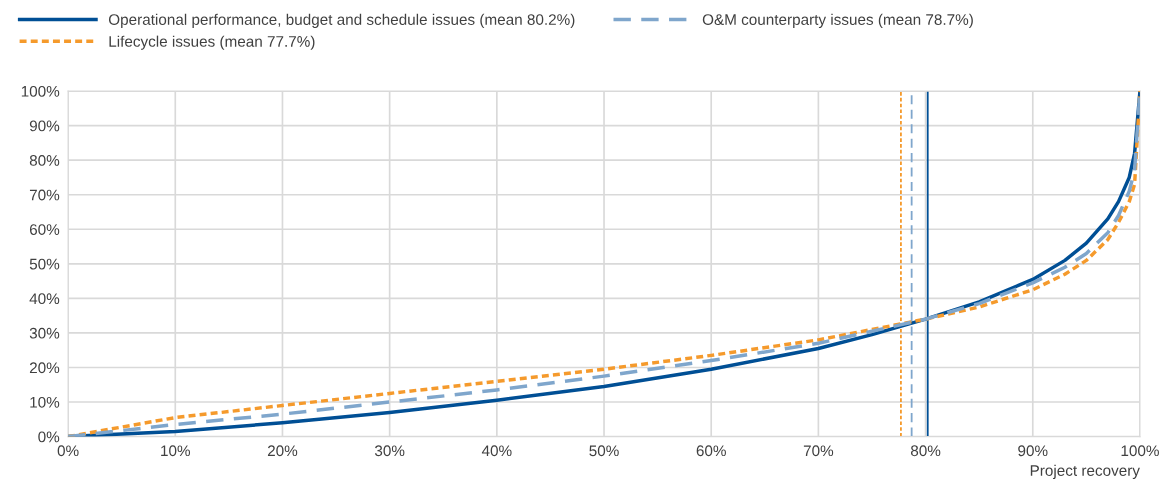 The height and width of the screenshot is (495, 1174). I want to click on legend-label: O&M counterparty issues (mean 78.7%), so click(837, 20).